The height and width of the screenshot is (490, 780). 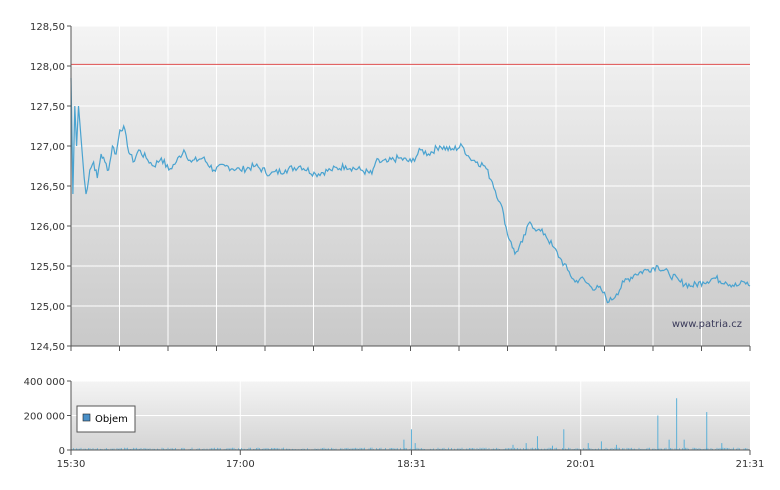 I want to click on volume-y-axis: 400 000 200 000 0, so click(x=47, y=417).